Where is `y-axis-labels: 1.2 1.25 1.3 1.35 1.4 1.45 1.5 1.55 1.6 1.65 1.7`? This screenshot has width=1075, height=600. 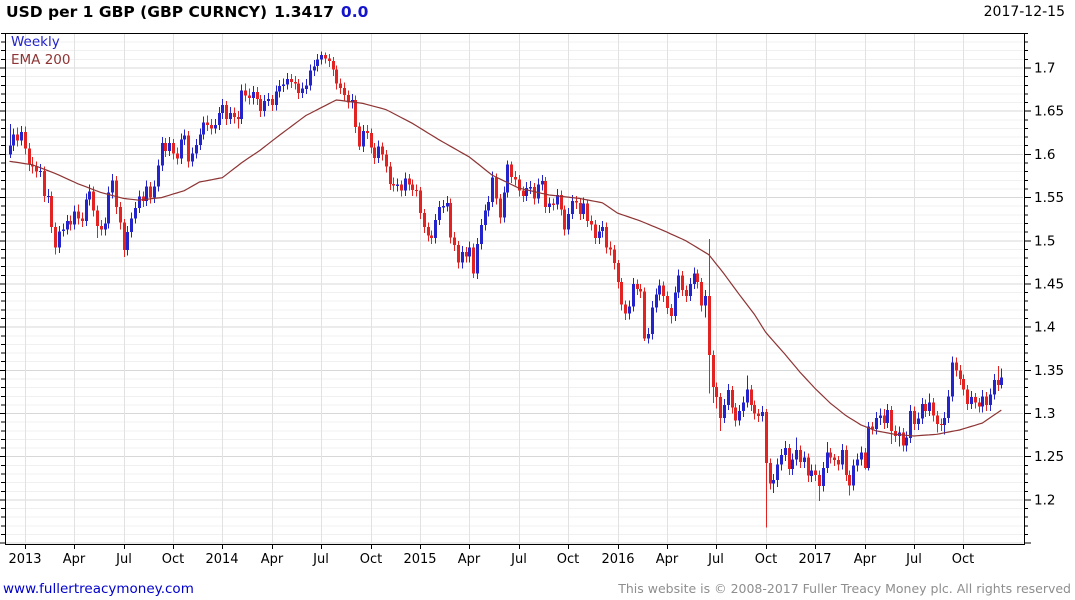 y-axis-labels: 1.2 1.25 1.3 1.35 1.4 1.45 1.5 1.55 1.6 1.65 1.7 is located at coordinates (1049, 285).